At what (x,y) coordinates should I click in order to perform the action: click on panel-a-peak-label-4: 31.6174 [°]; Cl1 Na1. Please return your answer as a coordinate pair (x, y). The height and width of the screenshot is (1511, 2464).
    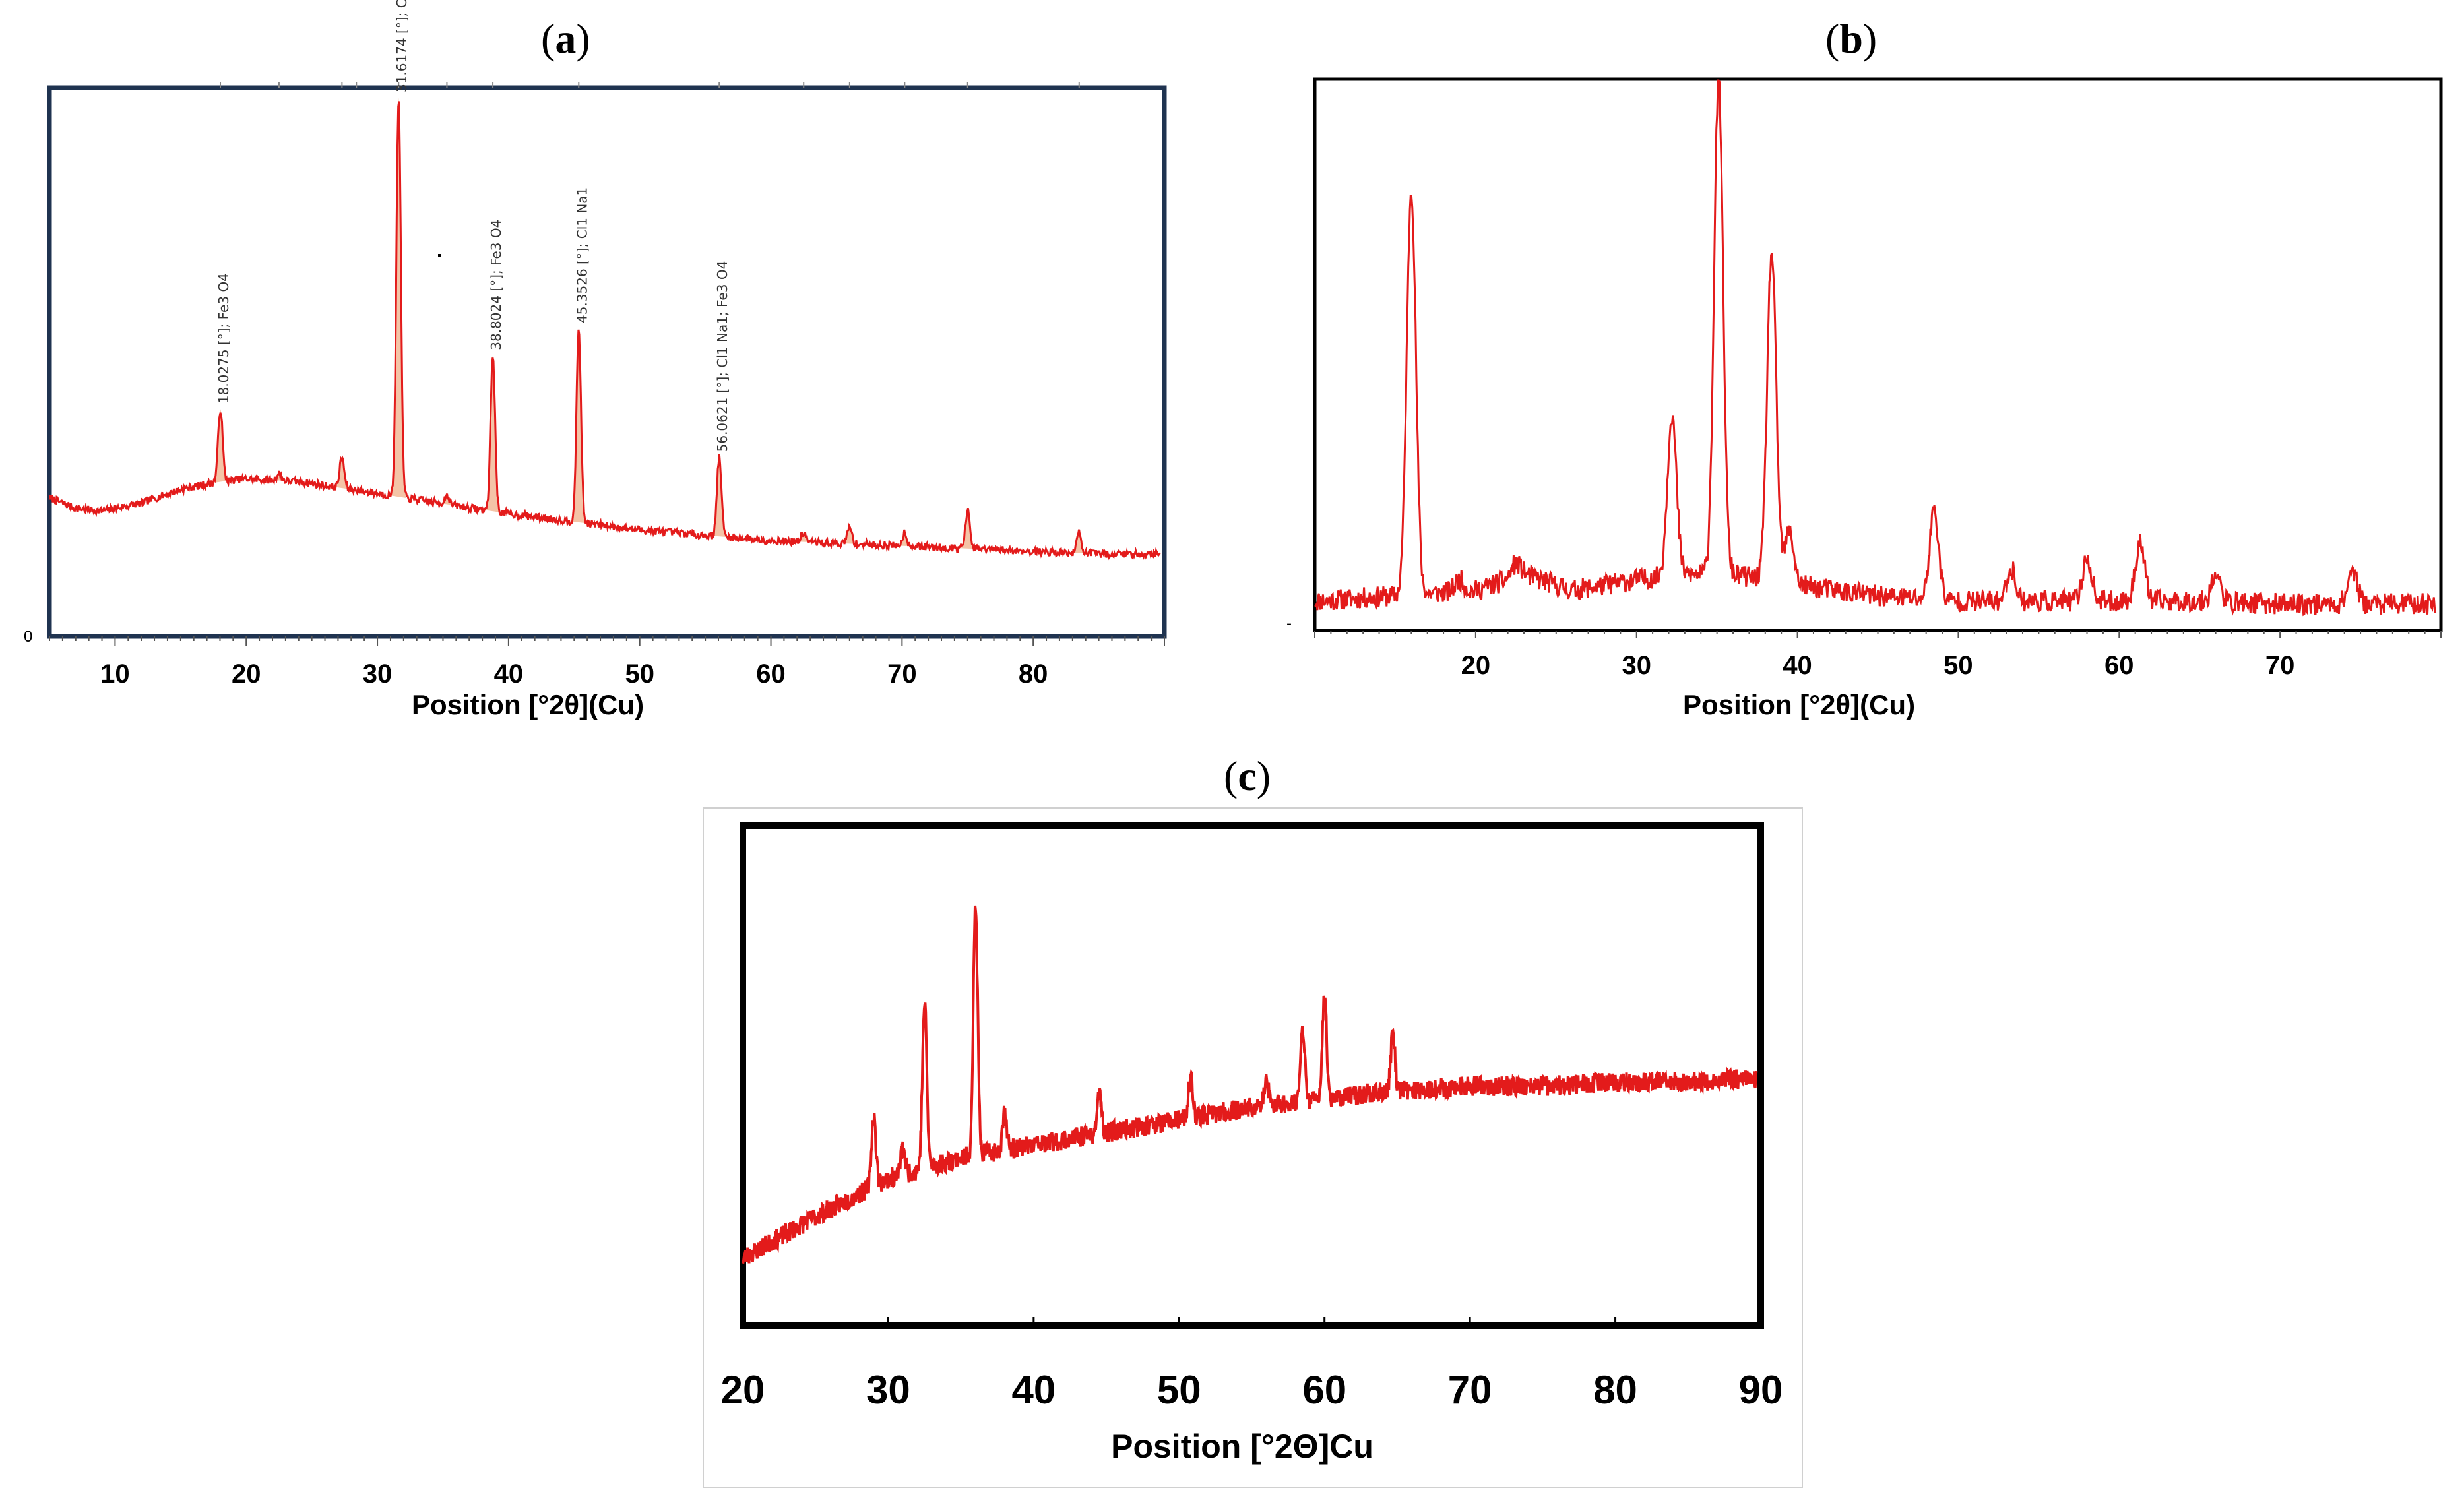
    Looking at the image, I should click on (402, 46).